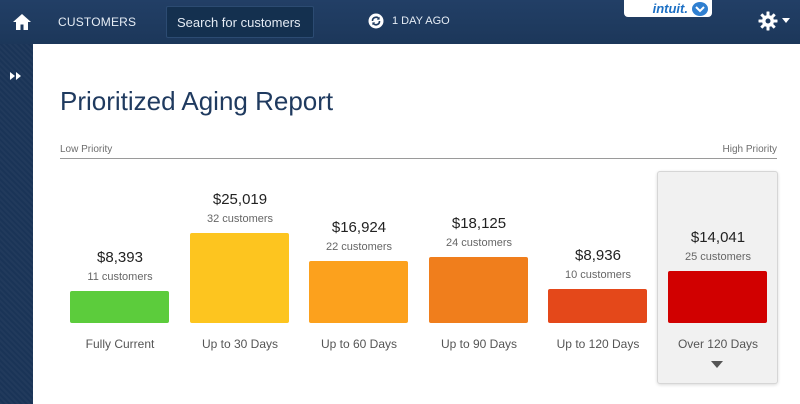 The width and height of the screenshot is (800, 404). Describe the element at coordinates (479, 344) in the screenshot. I see `bucket-label: Up to 90 Days` at that location.